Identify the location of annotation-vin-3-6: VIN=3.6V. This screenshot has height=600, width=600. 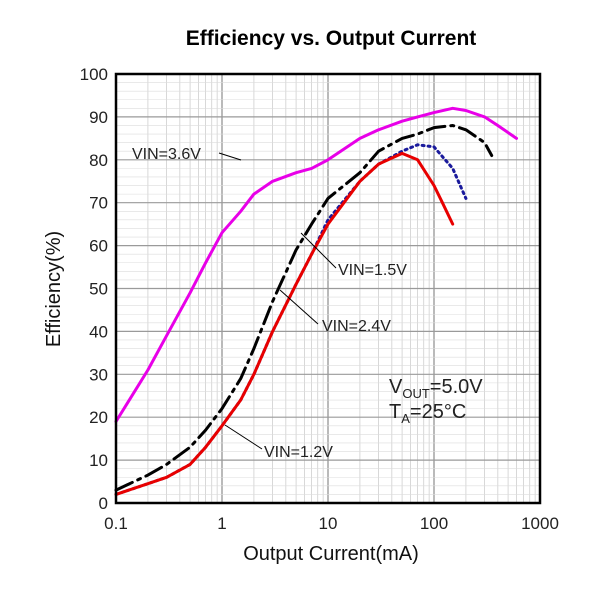
(187, 154).